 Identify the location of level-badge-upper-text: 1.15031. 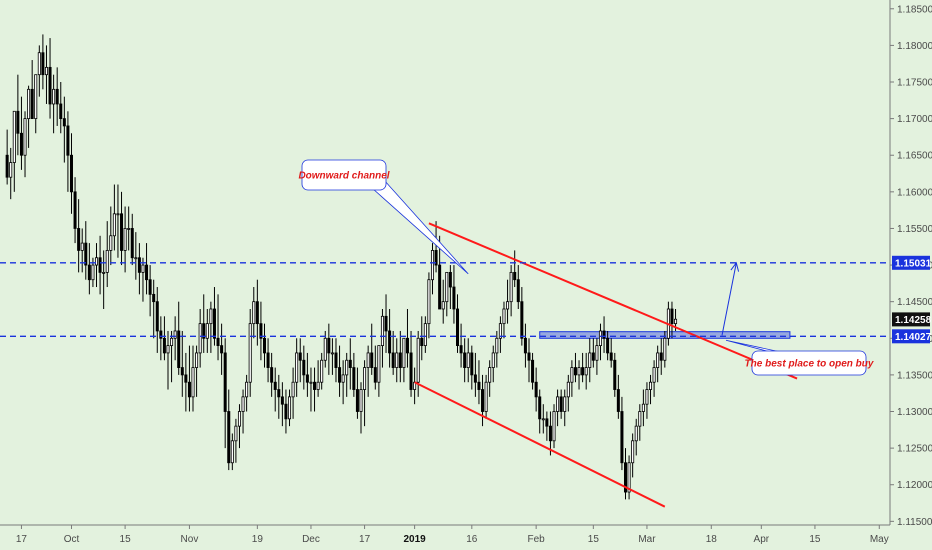
(913, 263).